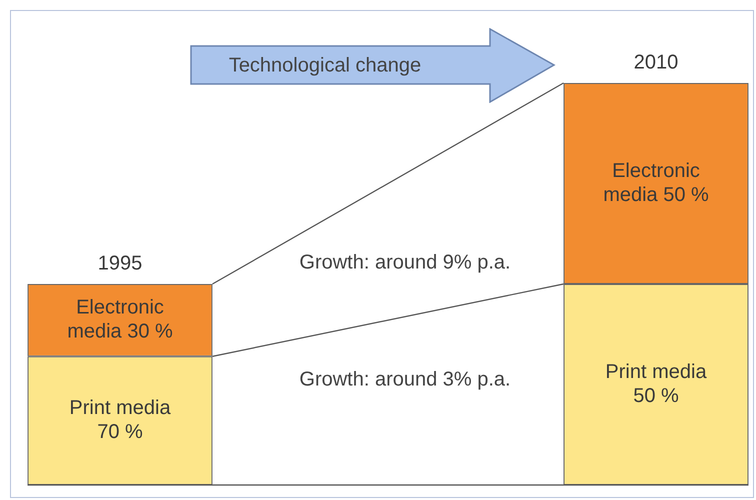 Image resolution: width=756 pixels, height=500 pixels. What do you see at coordinates (656, 384) in the screenshot?
I see `annotation: Print media 50 %` at bounding box center [656, 384].